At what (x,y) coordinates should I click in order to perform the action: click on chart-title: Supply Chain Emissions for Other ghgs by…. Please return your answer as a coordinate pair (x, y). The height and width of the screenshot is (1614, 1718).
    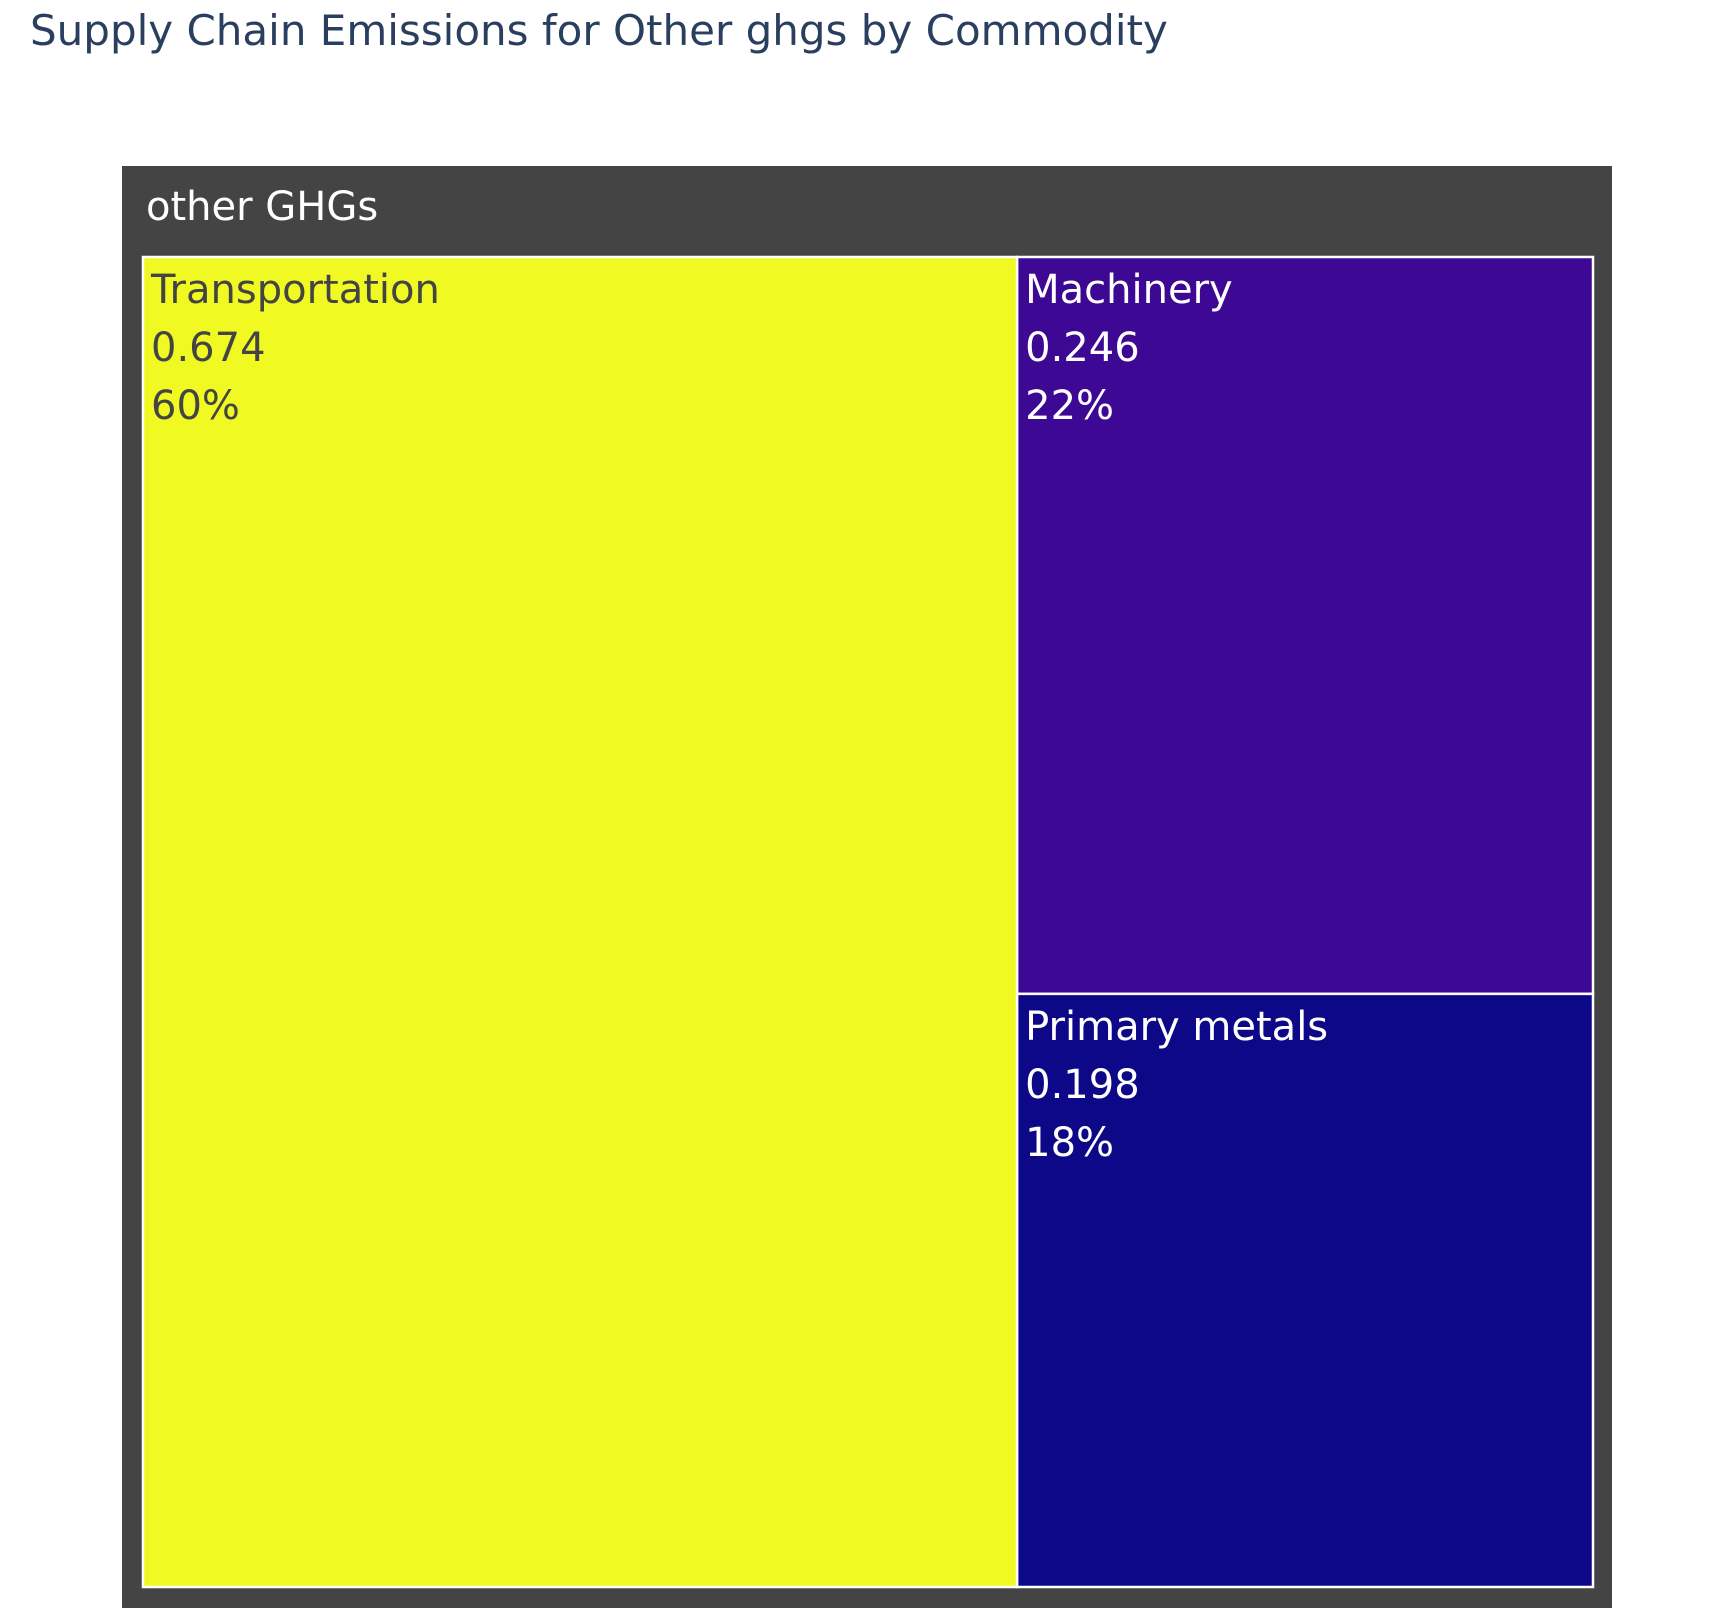
    Looking at the image, I should click on (599, 30).